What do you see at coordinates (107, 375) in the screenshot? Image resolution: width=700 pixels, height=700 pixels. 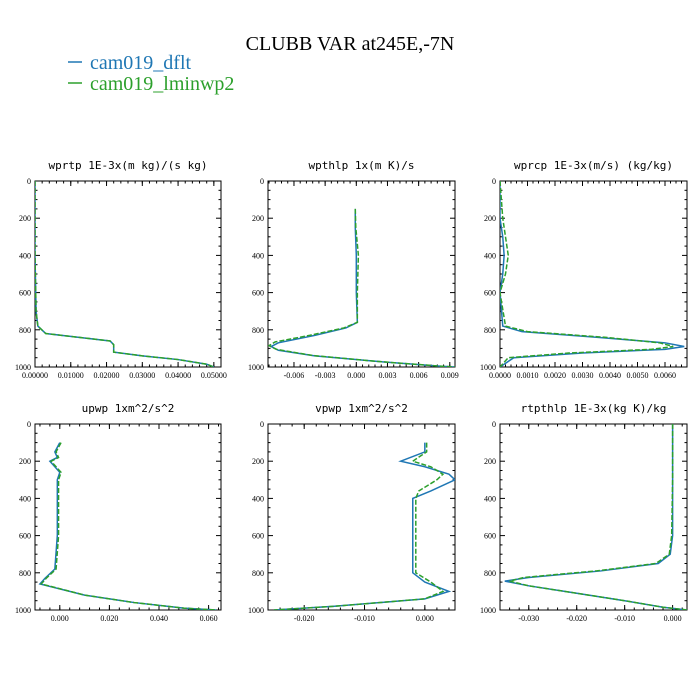 I see `x-tick-label: 0.02000` at bounding box center [107, 375].